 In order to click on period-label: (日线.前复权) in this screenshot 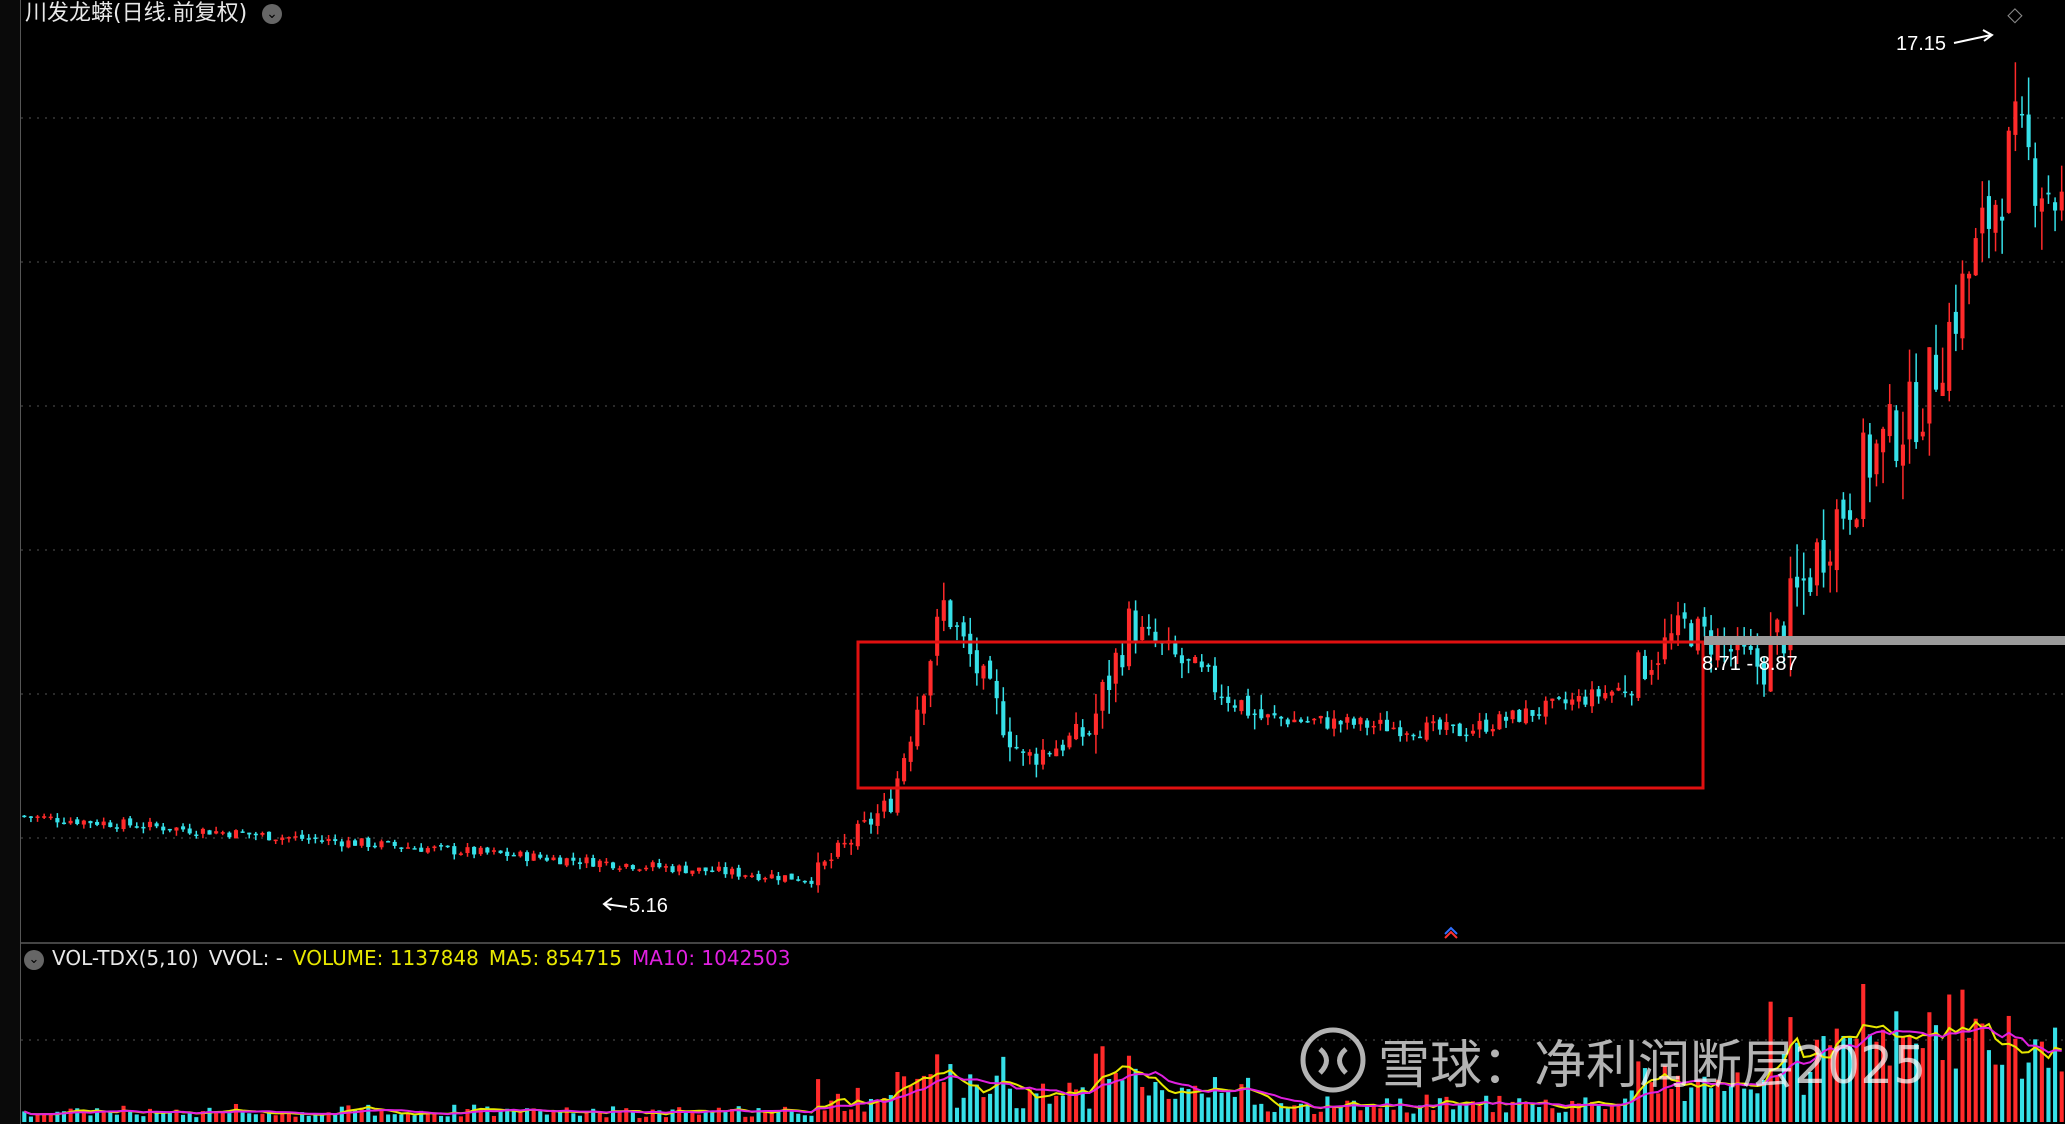, I will do `click(180, 13)`.